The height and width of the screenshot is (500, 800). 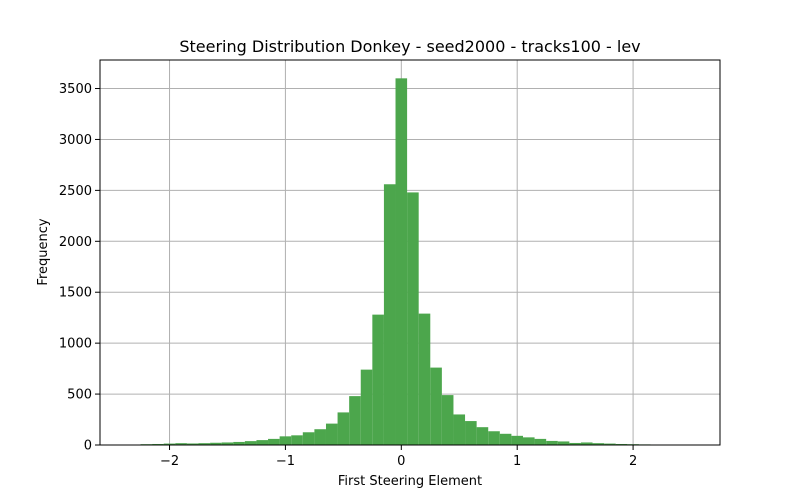 I want to click on x-tick-label: 2, so click(x=633, y=461).